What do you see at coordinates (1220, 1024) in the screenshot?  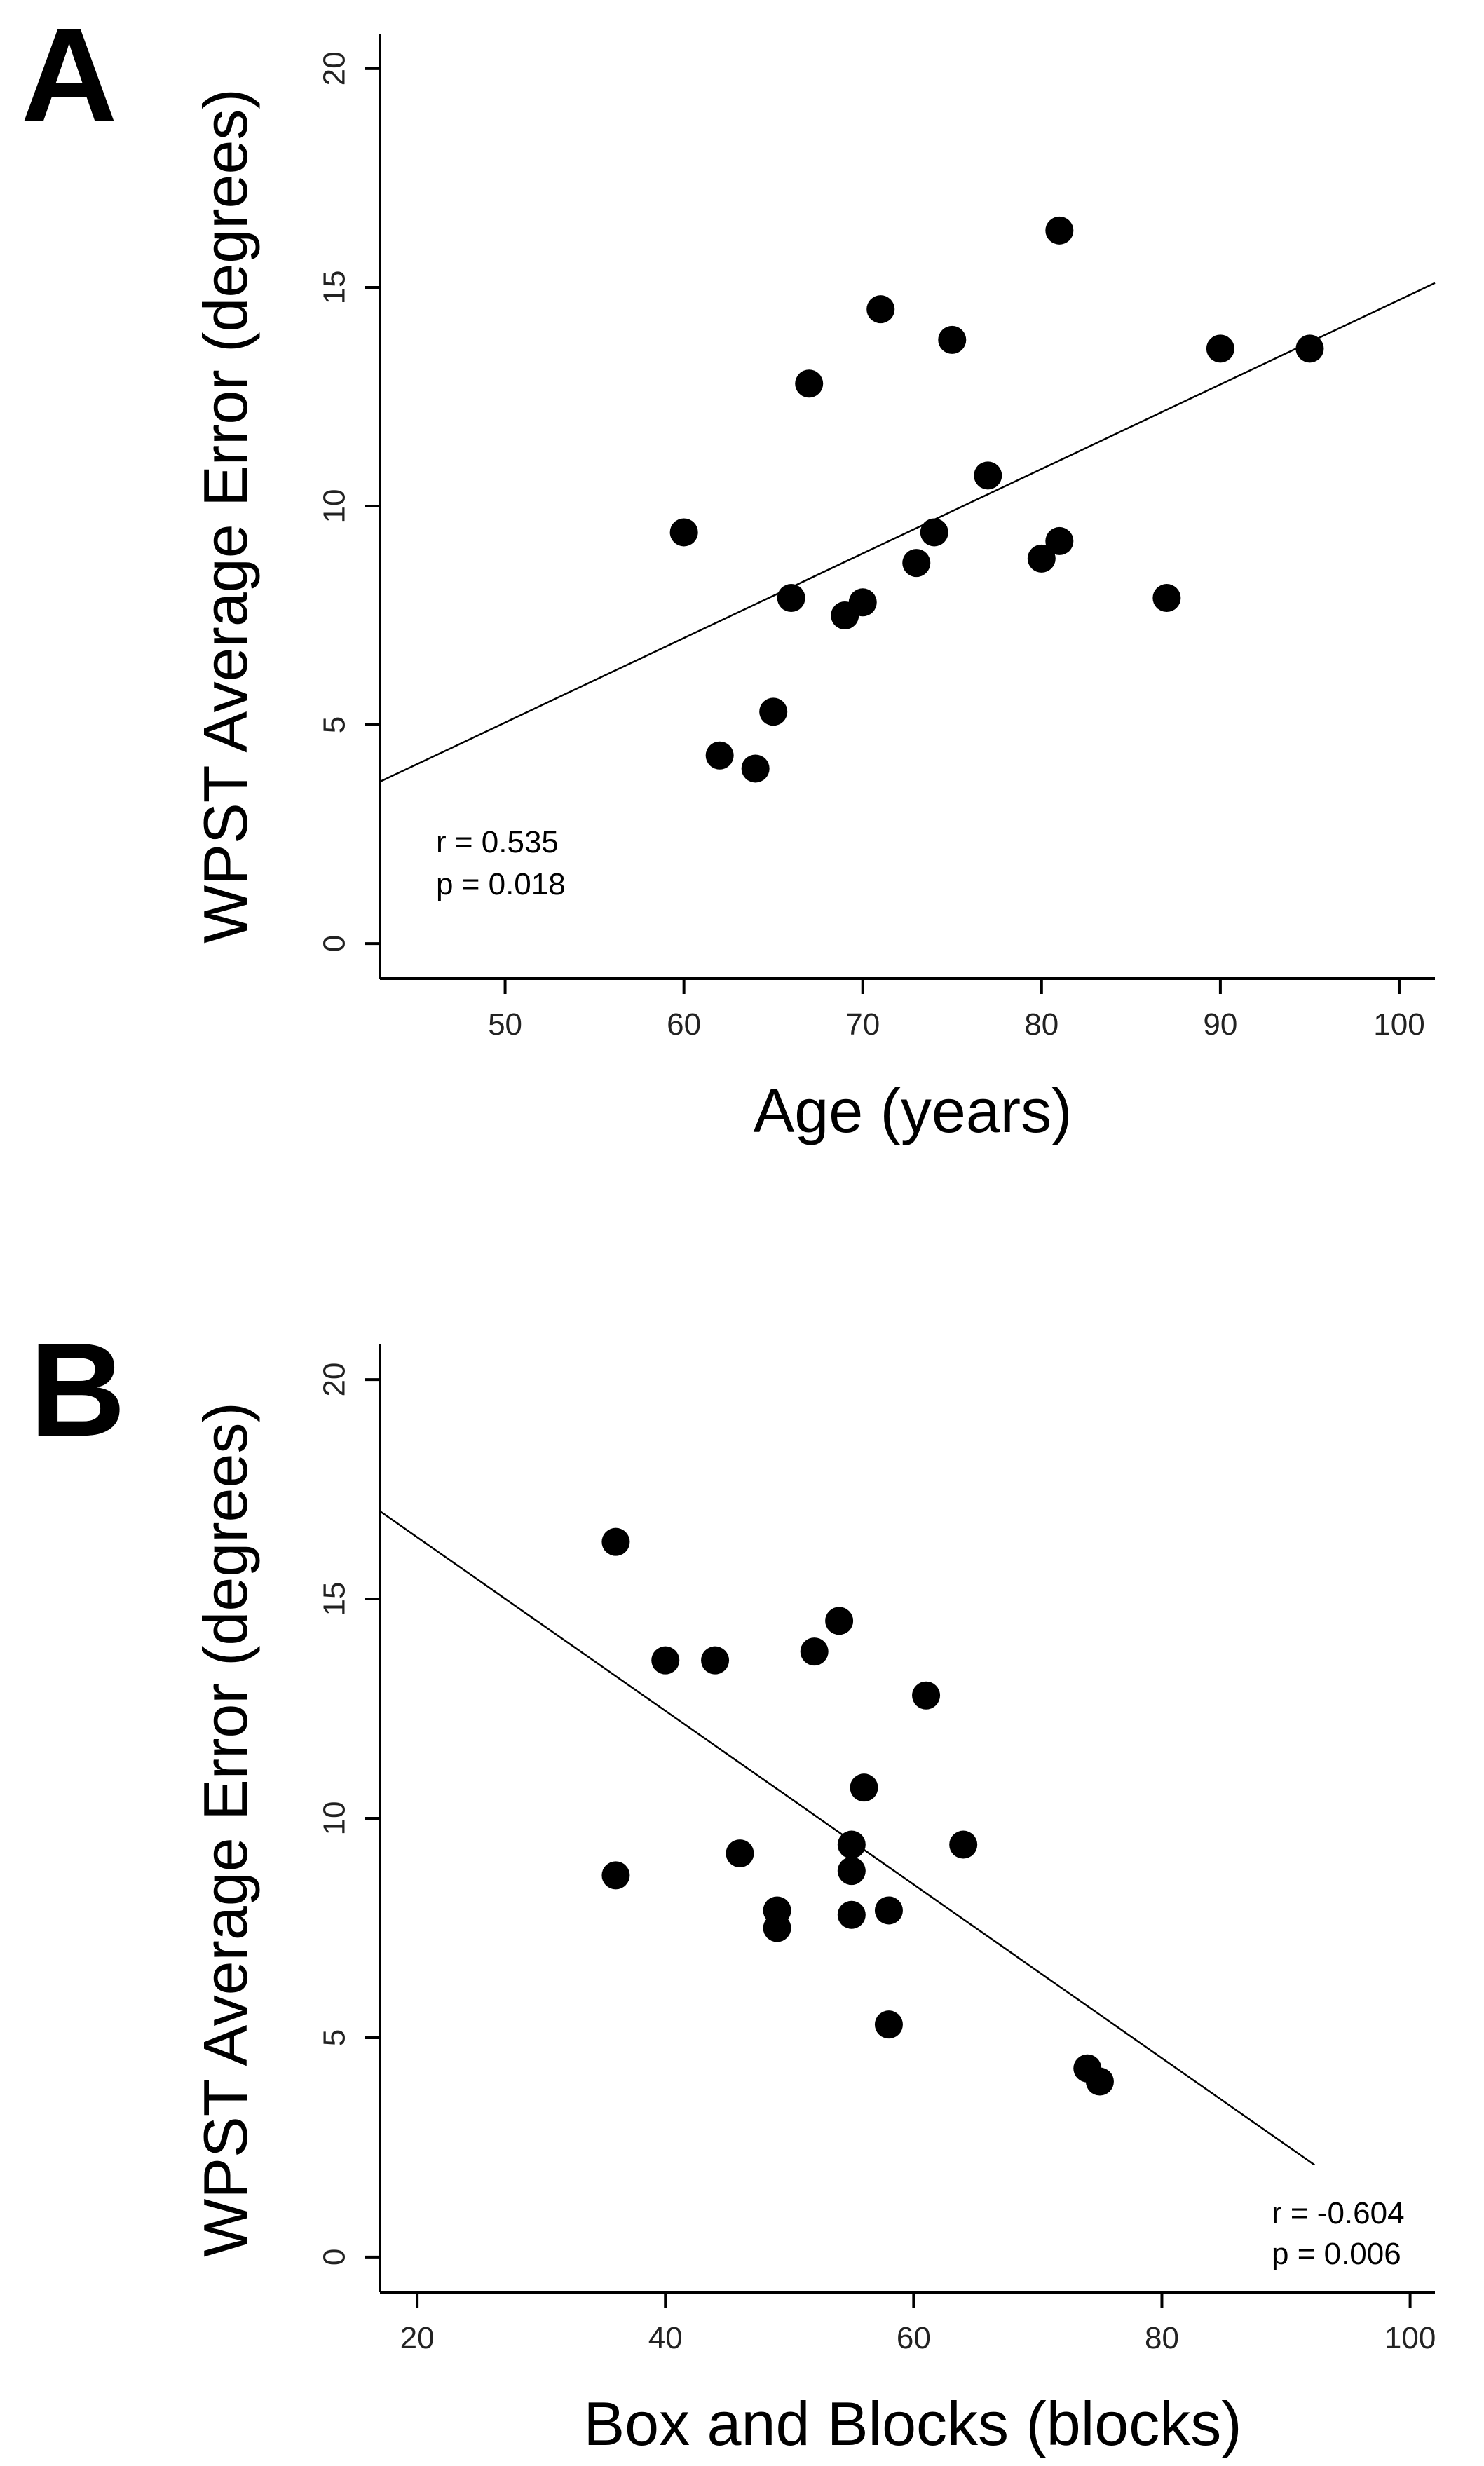 I see `panel-a-x-tick-label: 90` at bounding box center [1220, 1024].